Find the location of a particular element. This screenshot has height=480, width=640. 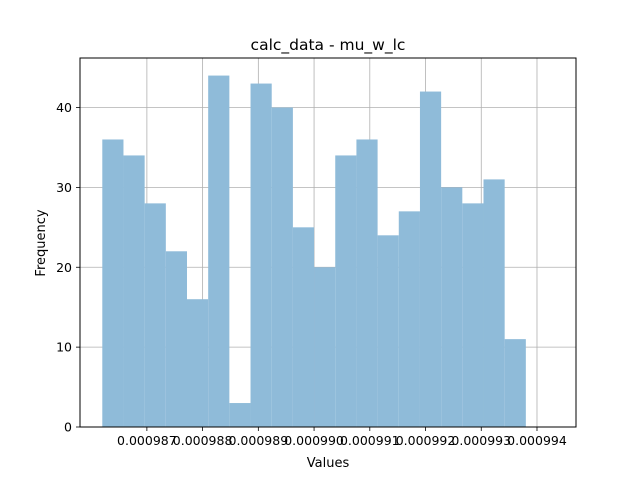

y-axis-ticks: 0 10 20 30 40 is located at coordinates (68, 267).